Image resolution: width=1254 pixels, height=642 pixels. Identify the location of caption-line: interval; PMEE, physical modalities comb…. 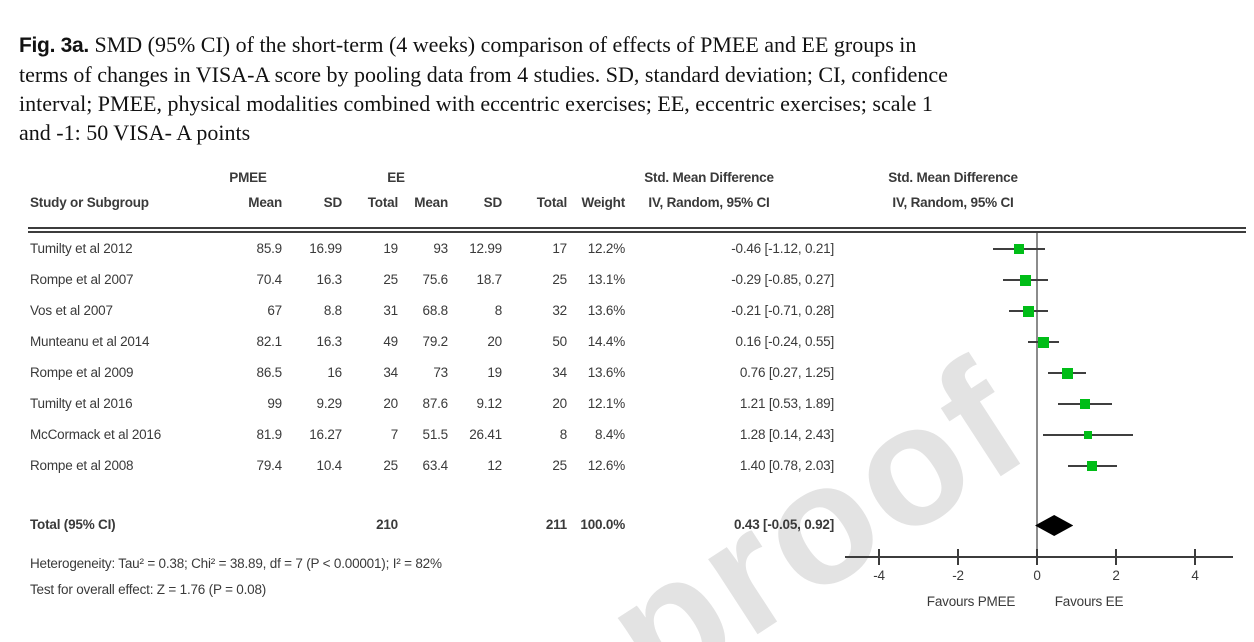
(476, 103).